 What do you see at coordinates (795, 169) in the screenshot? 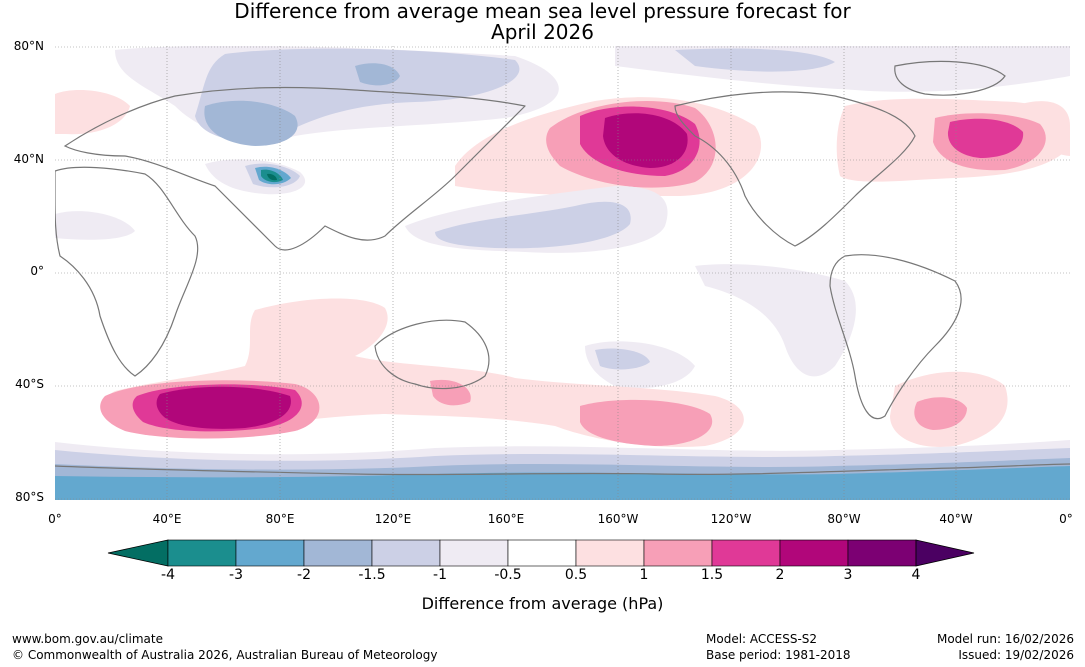
I see `north-america-coastline` at bounding box center [795, 169].